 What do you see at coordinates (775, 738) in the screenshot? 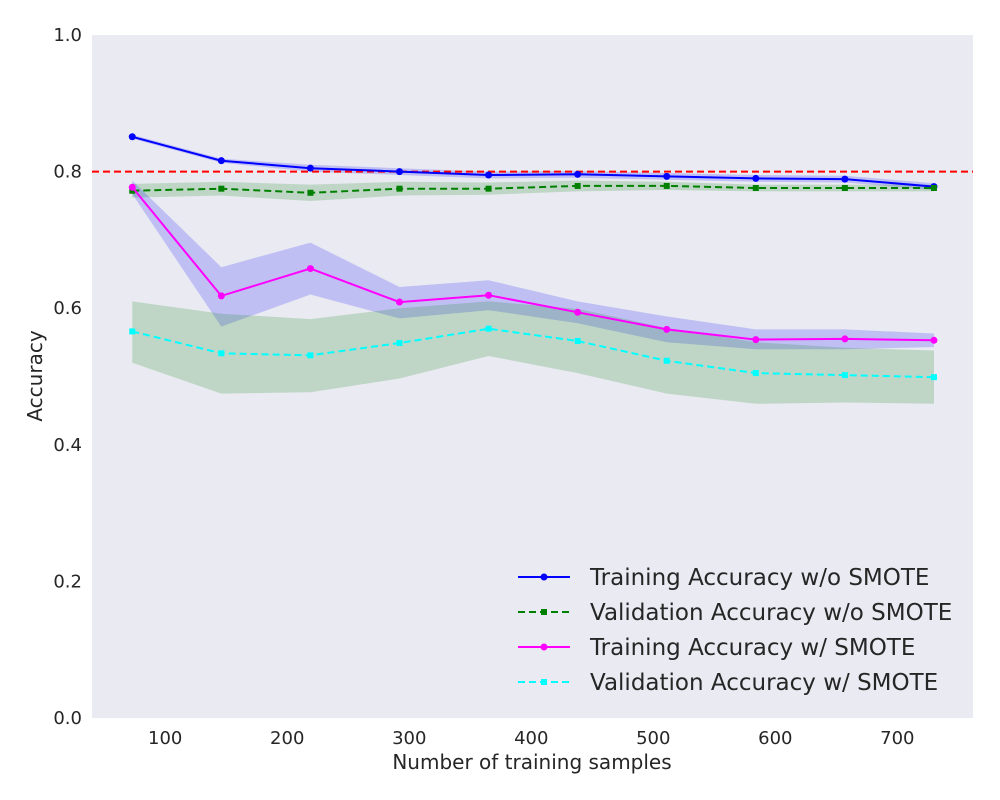
I see `x-tick-label: 600` at bounding box center [775, 738].